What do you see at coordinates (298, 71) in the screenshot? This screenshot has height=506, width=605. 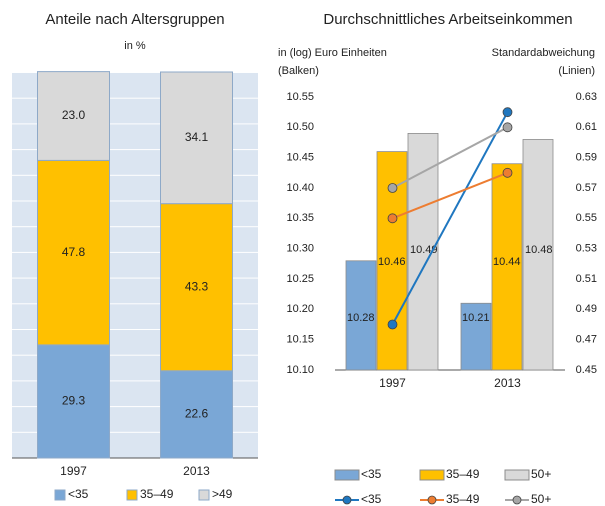 I see `y-axis-label: (Balken)` at bounding box center [298, 71].